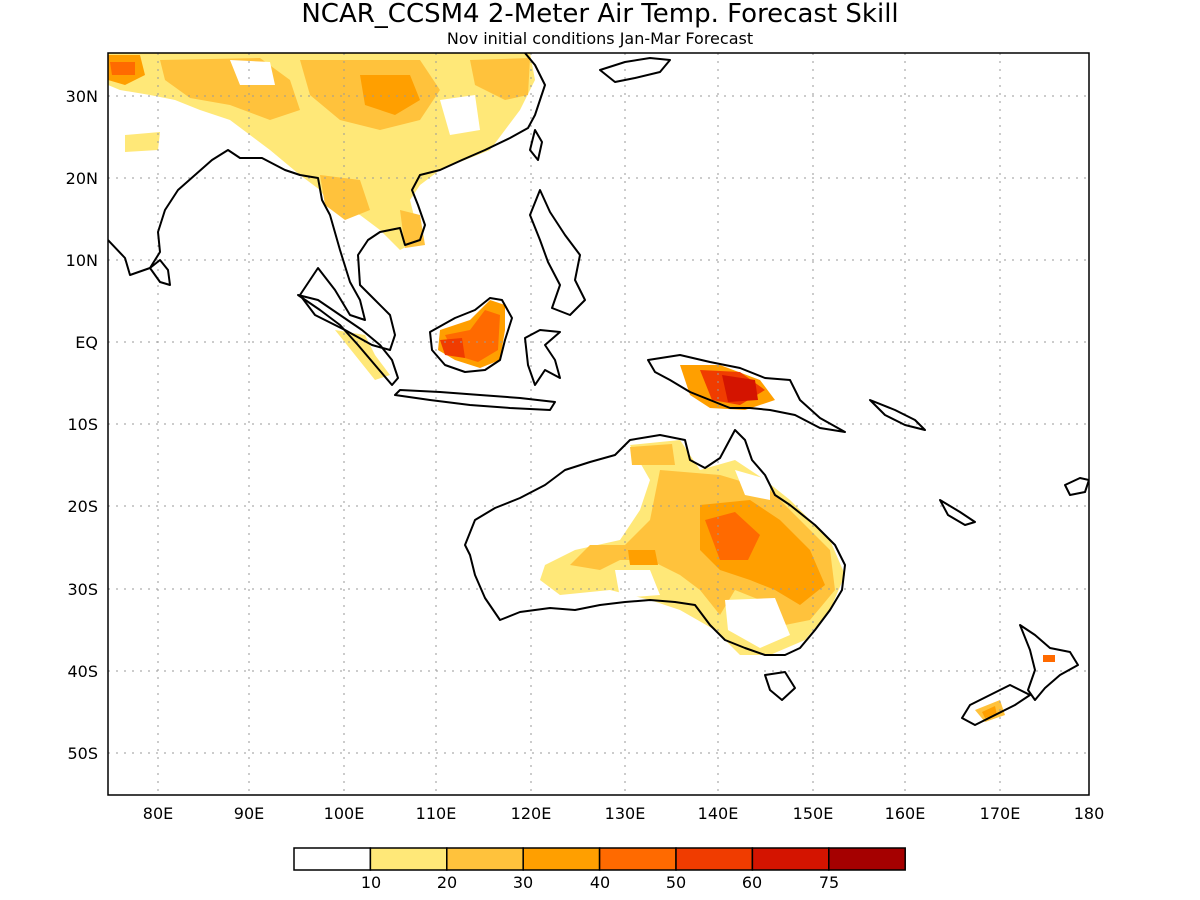 The image size is (1200, 900). I want to click on lon-label: 180, so click(1089, 813).